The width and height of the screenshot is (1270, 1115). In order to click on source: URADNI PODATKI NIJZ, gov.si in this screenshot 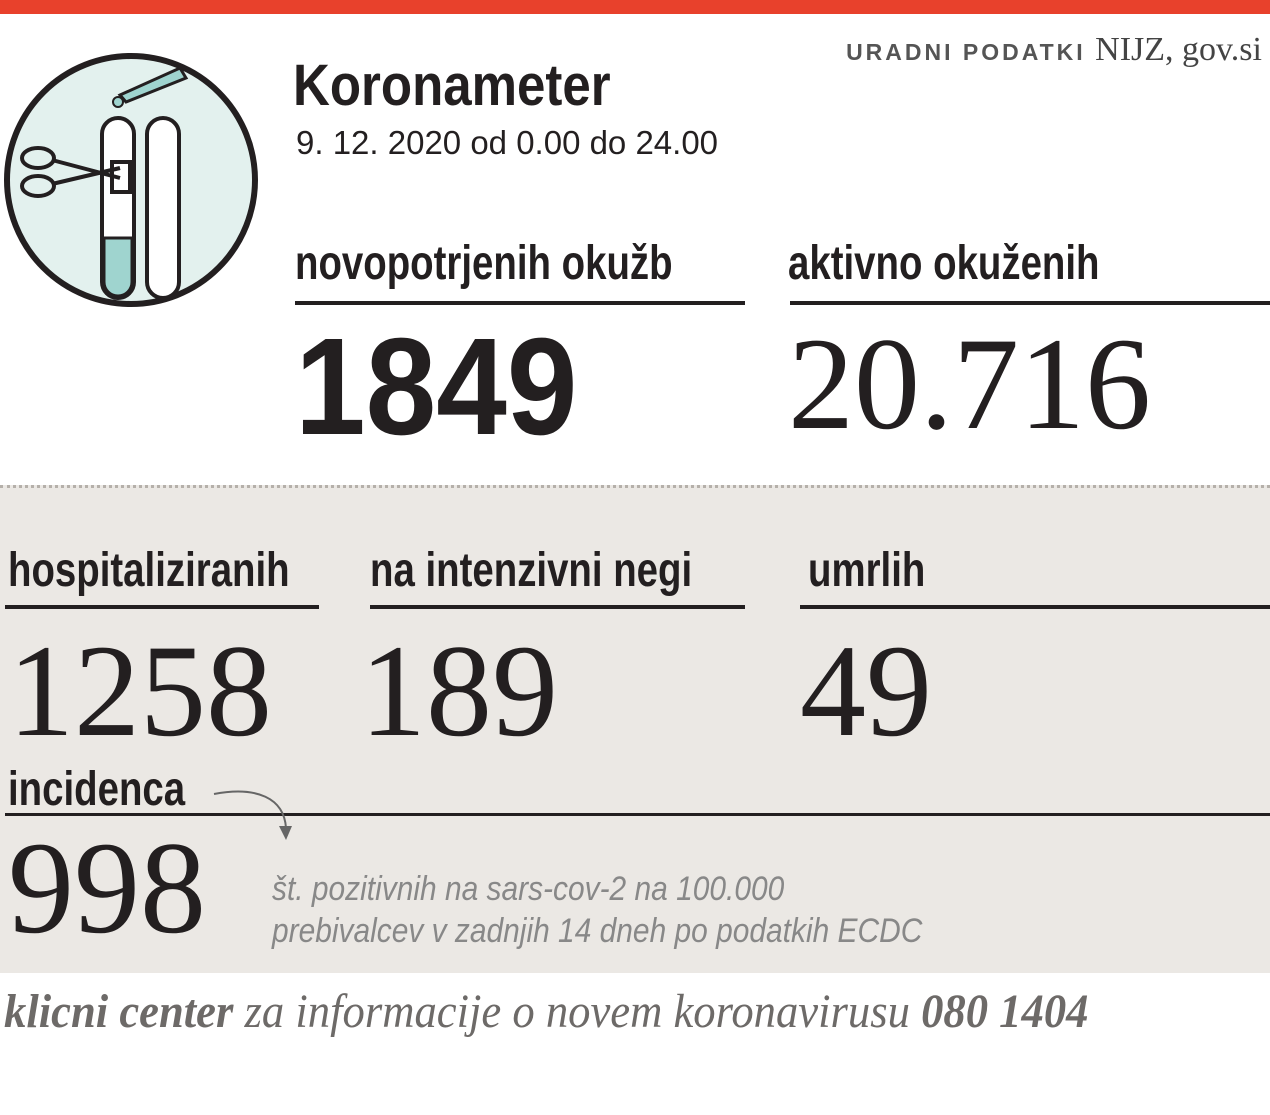, I will do `click(1054, 49)`.